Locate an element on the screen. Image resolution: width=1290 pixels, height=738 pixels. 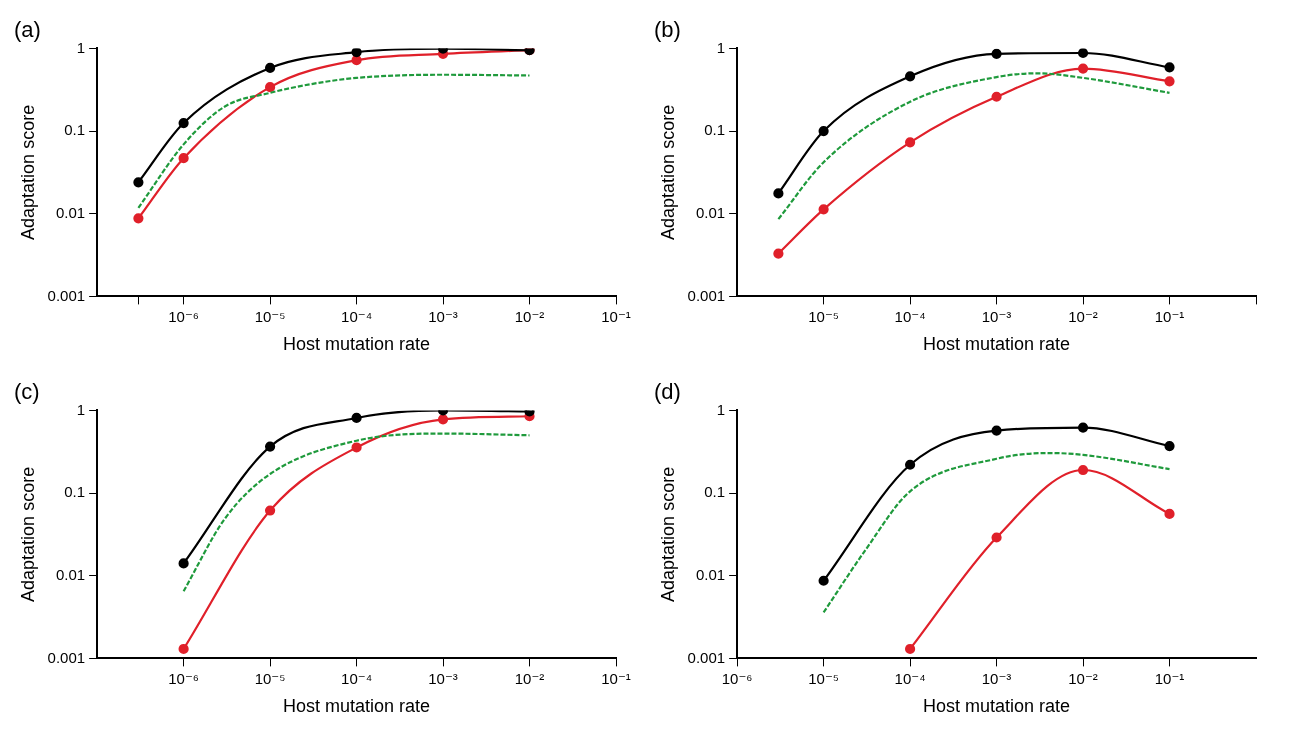
chart-title: (d) is located at coordinates (667, 392).